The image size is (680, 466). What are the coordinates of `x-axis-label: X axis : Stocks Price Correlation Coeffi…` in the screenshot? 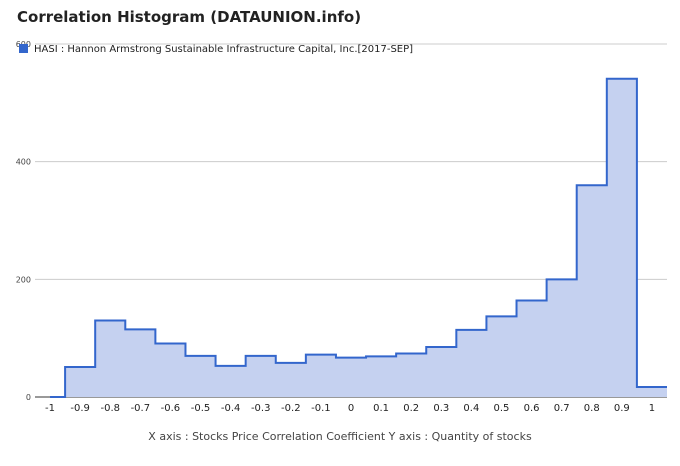 It's located at (340, 436).